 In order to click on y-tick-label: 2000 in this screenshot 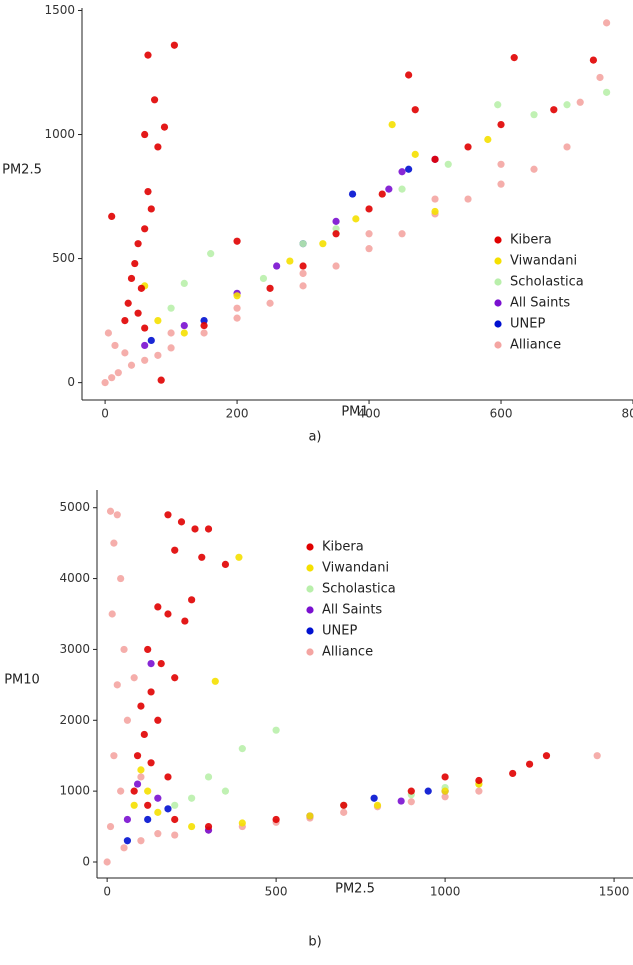, I will do `click(74, 720)`.